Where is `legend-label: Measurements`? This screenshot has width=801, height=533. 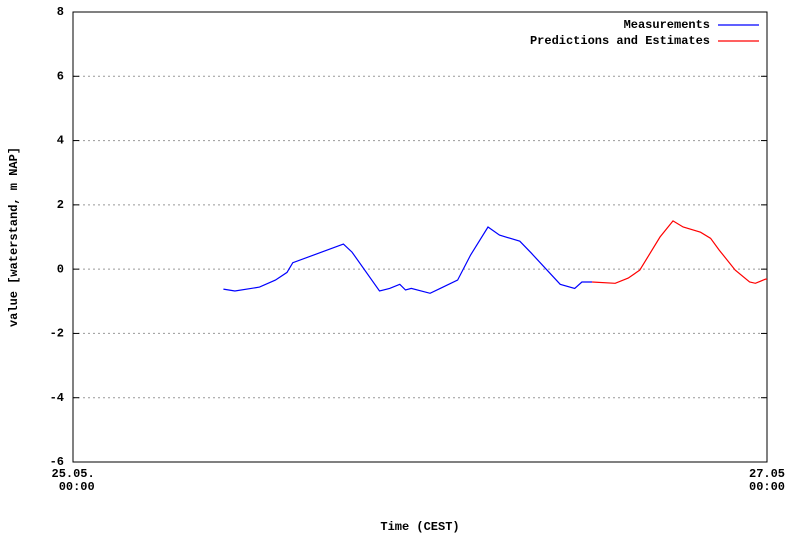
legend-label: Measurements is located at coordinates (667, 25).